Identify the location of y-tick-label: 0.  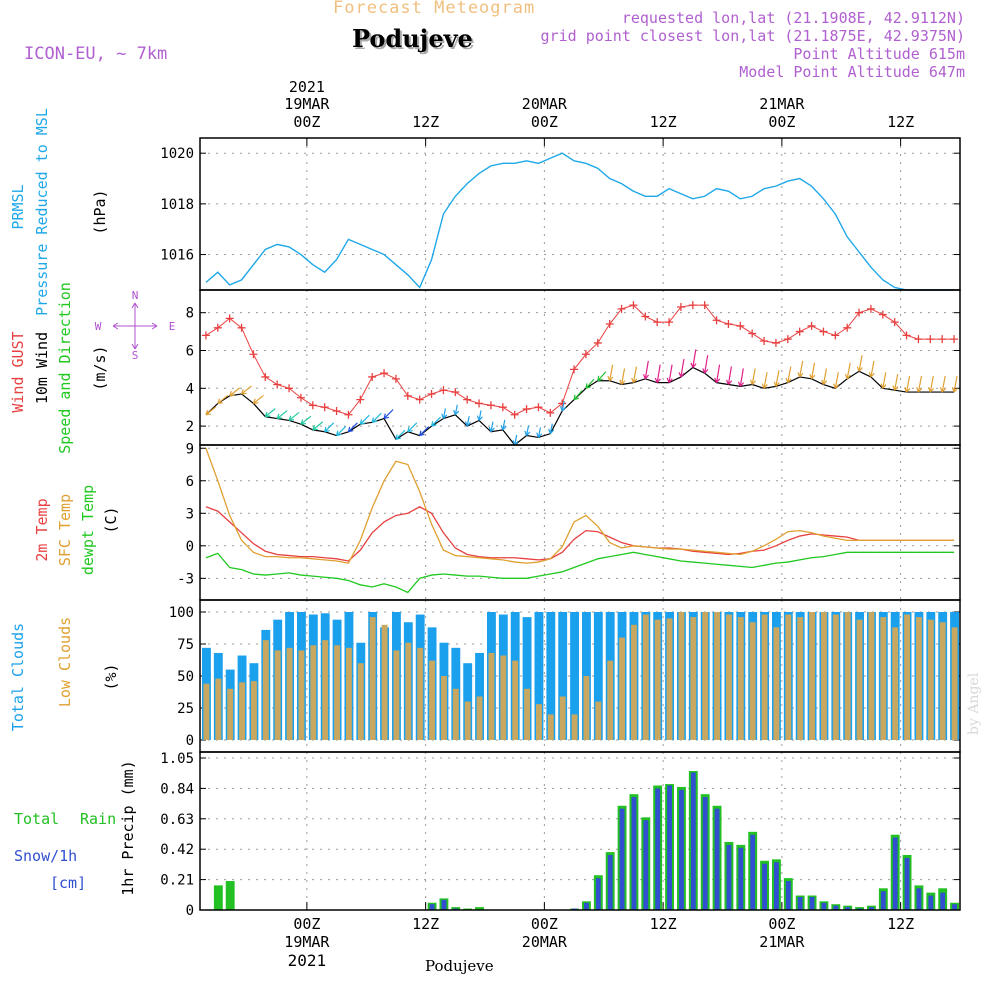
(190, 741).